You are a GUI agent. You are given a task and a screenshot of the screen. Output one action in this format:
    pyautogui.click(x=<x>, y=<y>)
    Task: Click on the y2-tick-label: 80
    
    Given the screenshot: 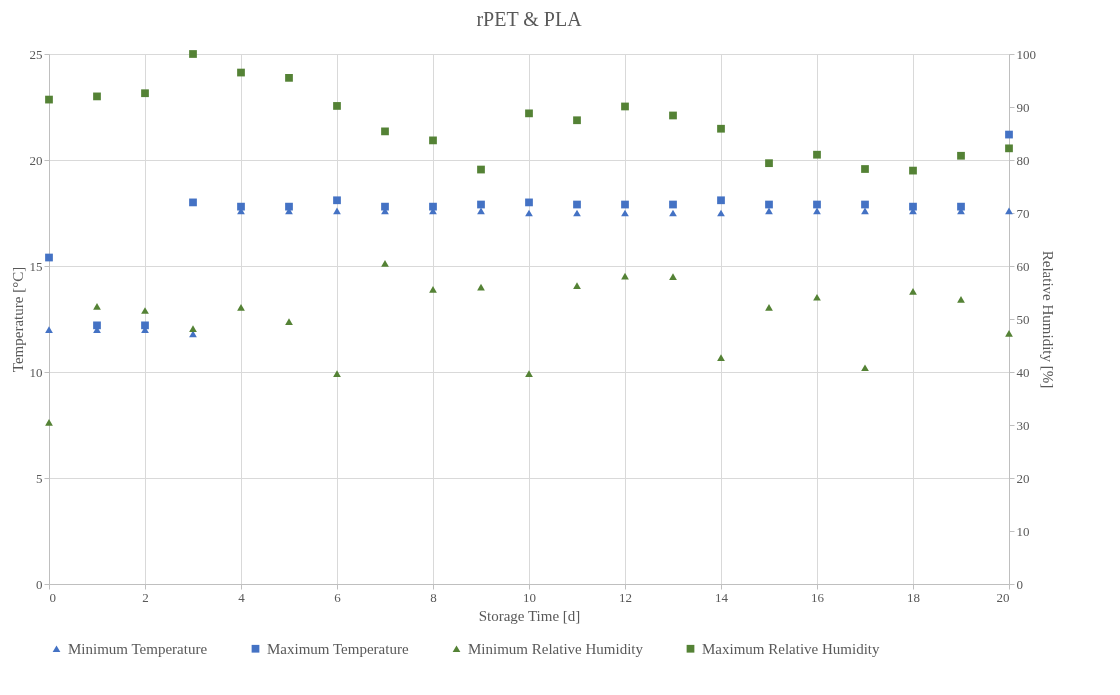 What is the action you would take?
    pyautogui.click(x=1023, y=160)
    